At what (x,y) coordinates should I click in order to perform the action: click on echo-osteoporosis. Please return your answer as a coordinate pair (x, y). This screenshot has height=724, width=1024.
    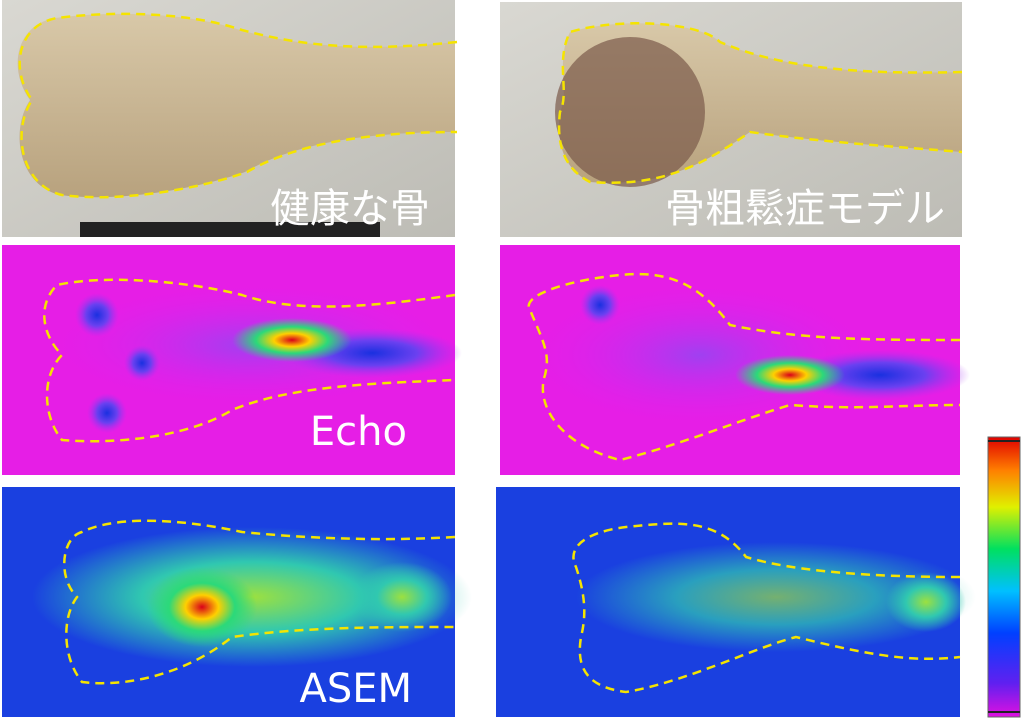
    Looking at the image, I should click on (735, 360).